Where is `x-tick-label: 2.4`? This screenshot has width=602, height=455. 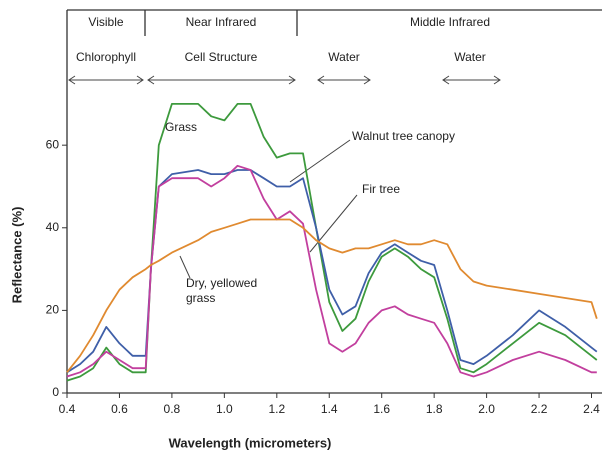 x-tick-label: 2.4 is located at coordinates (591, 409).